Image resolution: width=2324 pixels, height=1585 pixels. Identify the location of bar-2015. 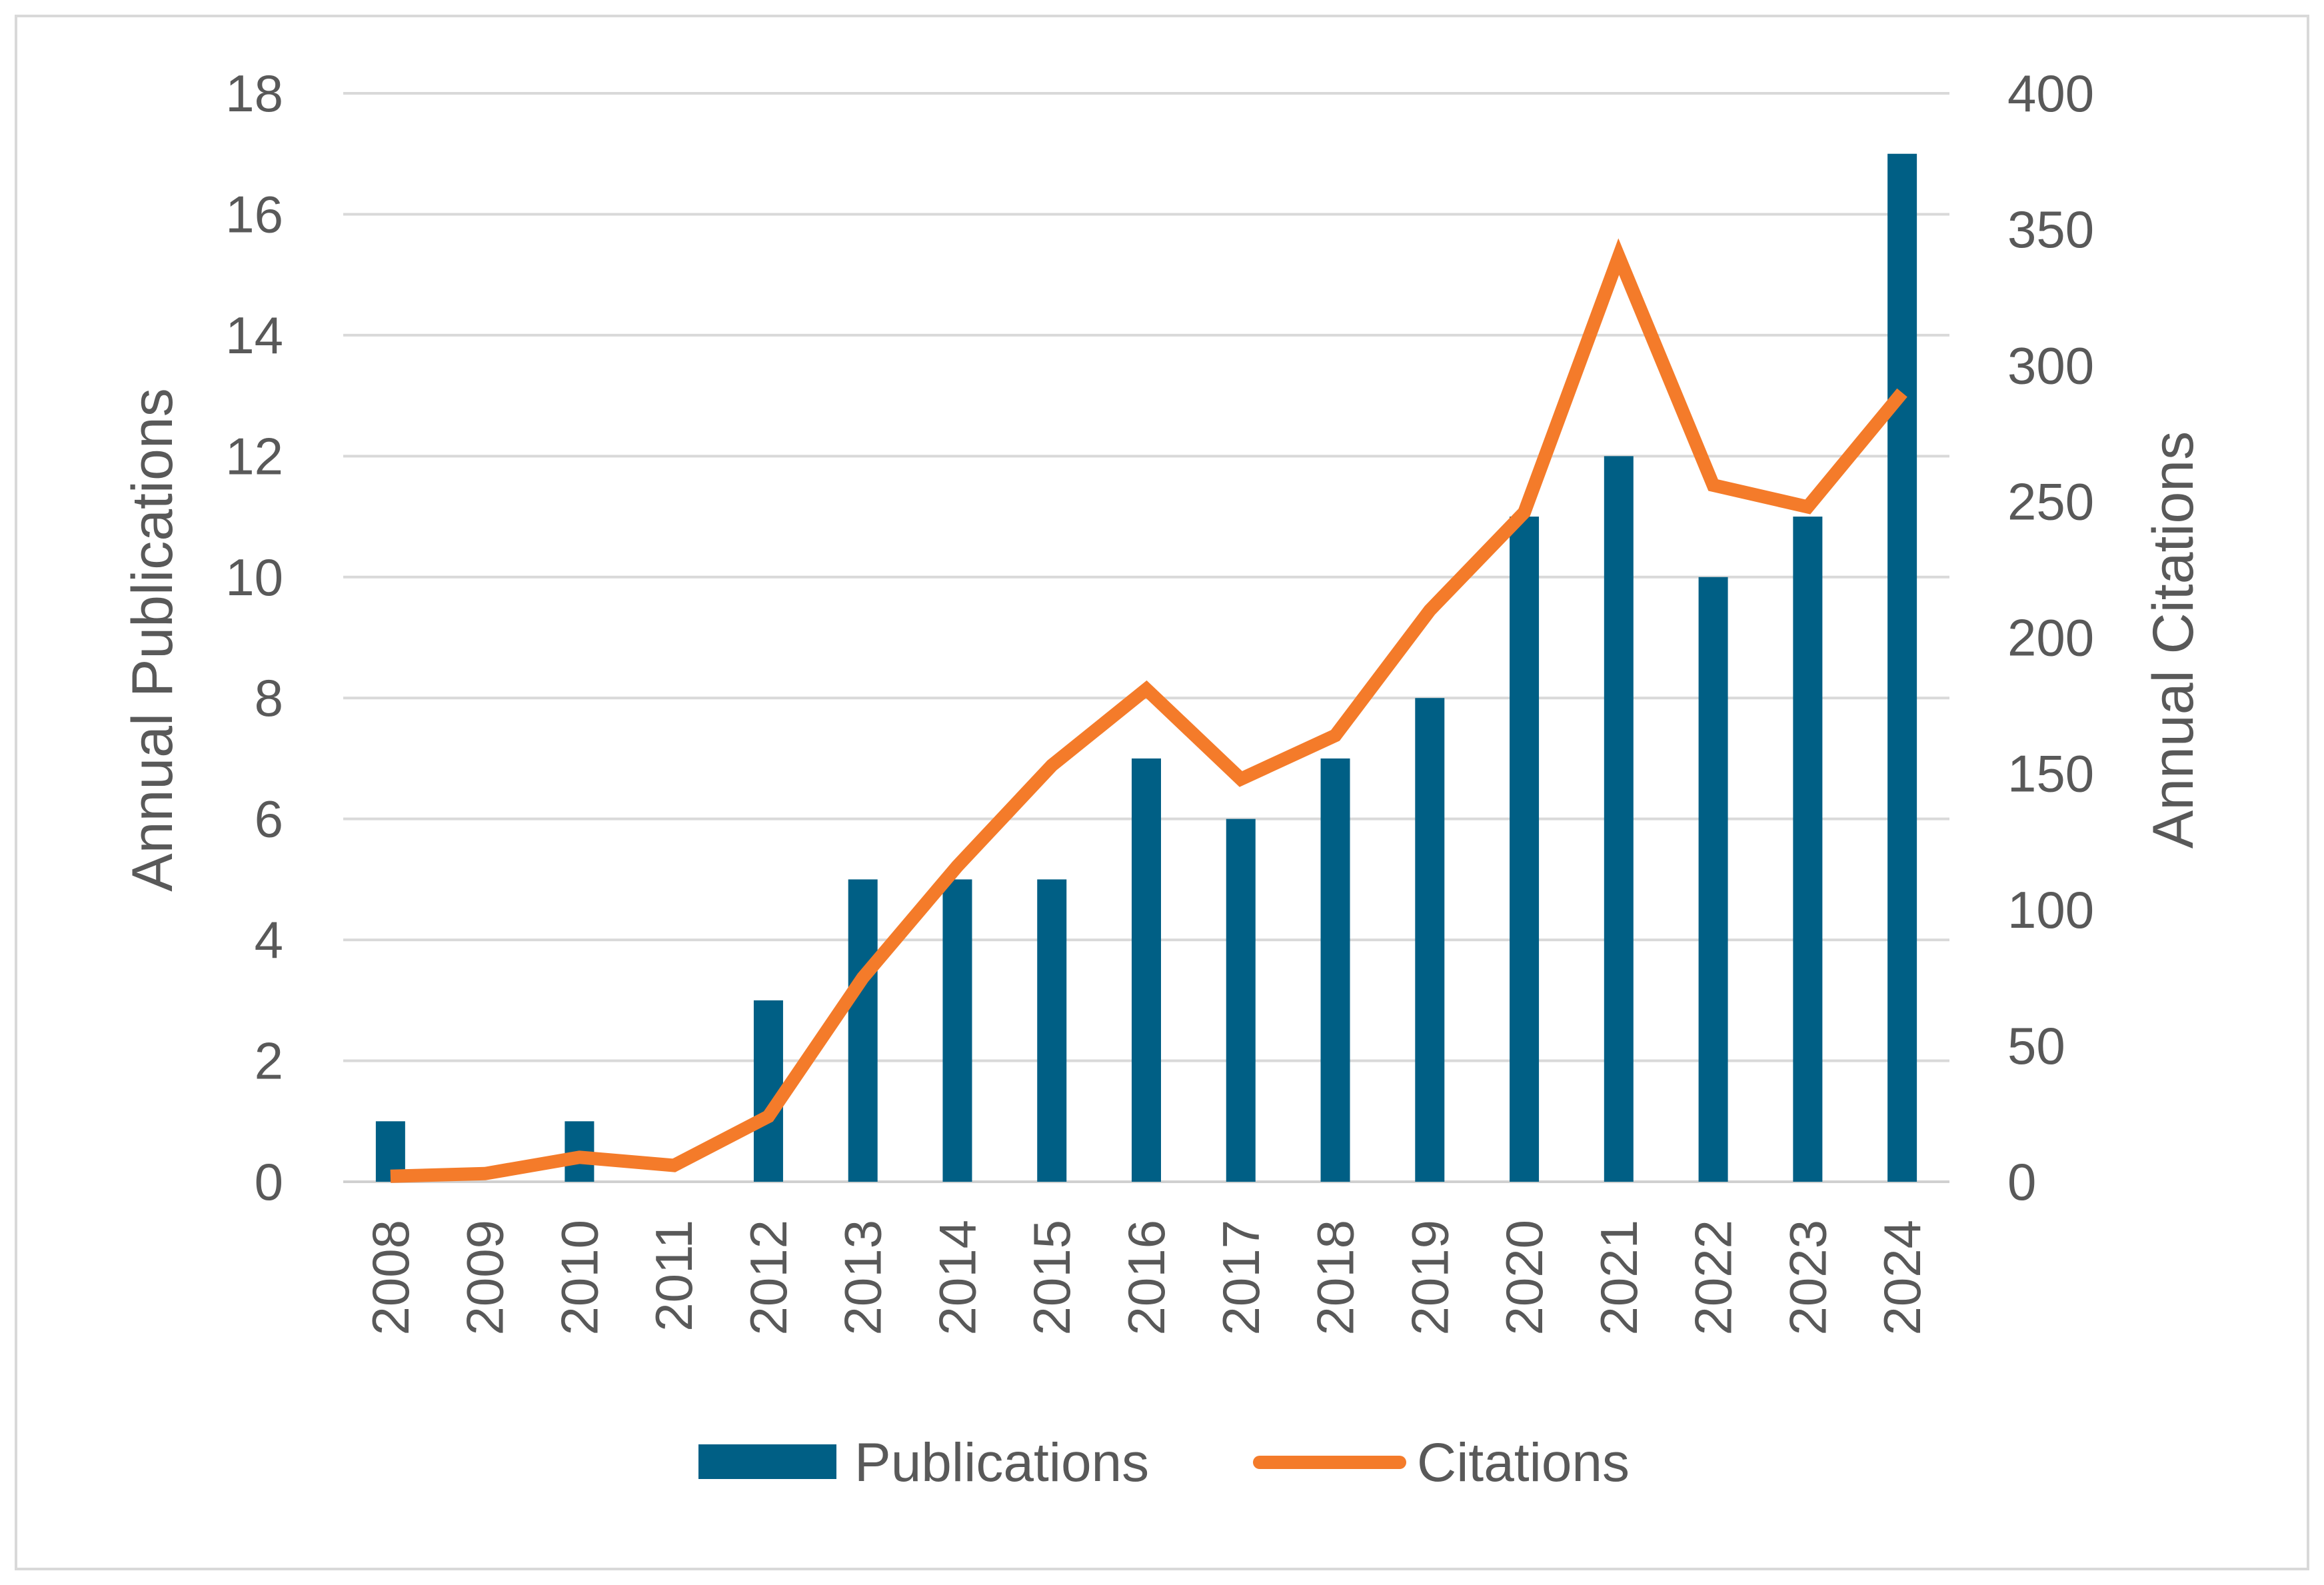
(1052, 1030).